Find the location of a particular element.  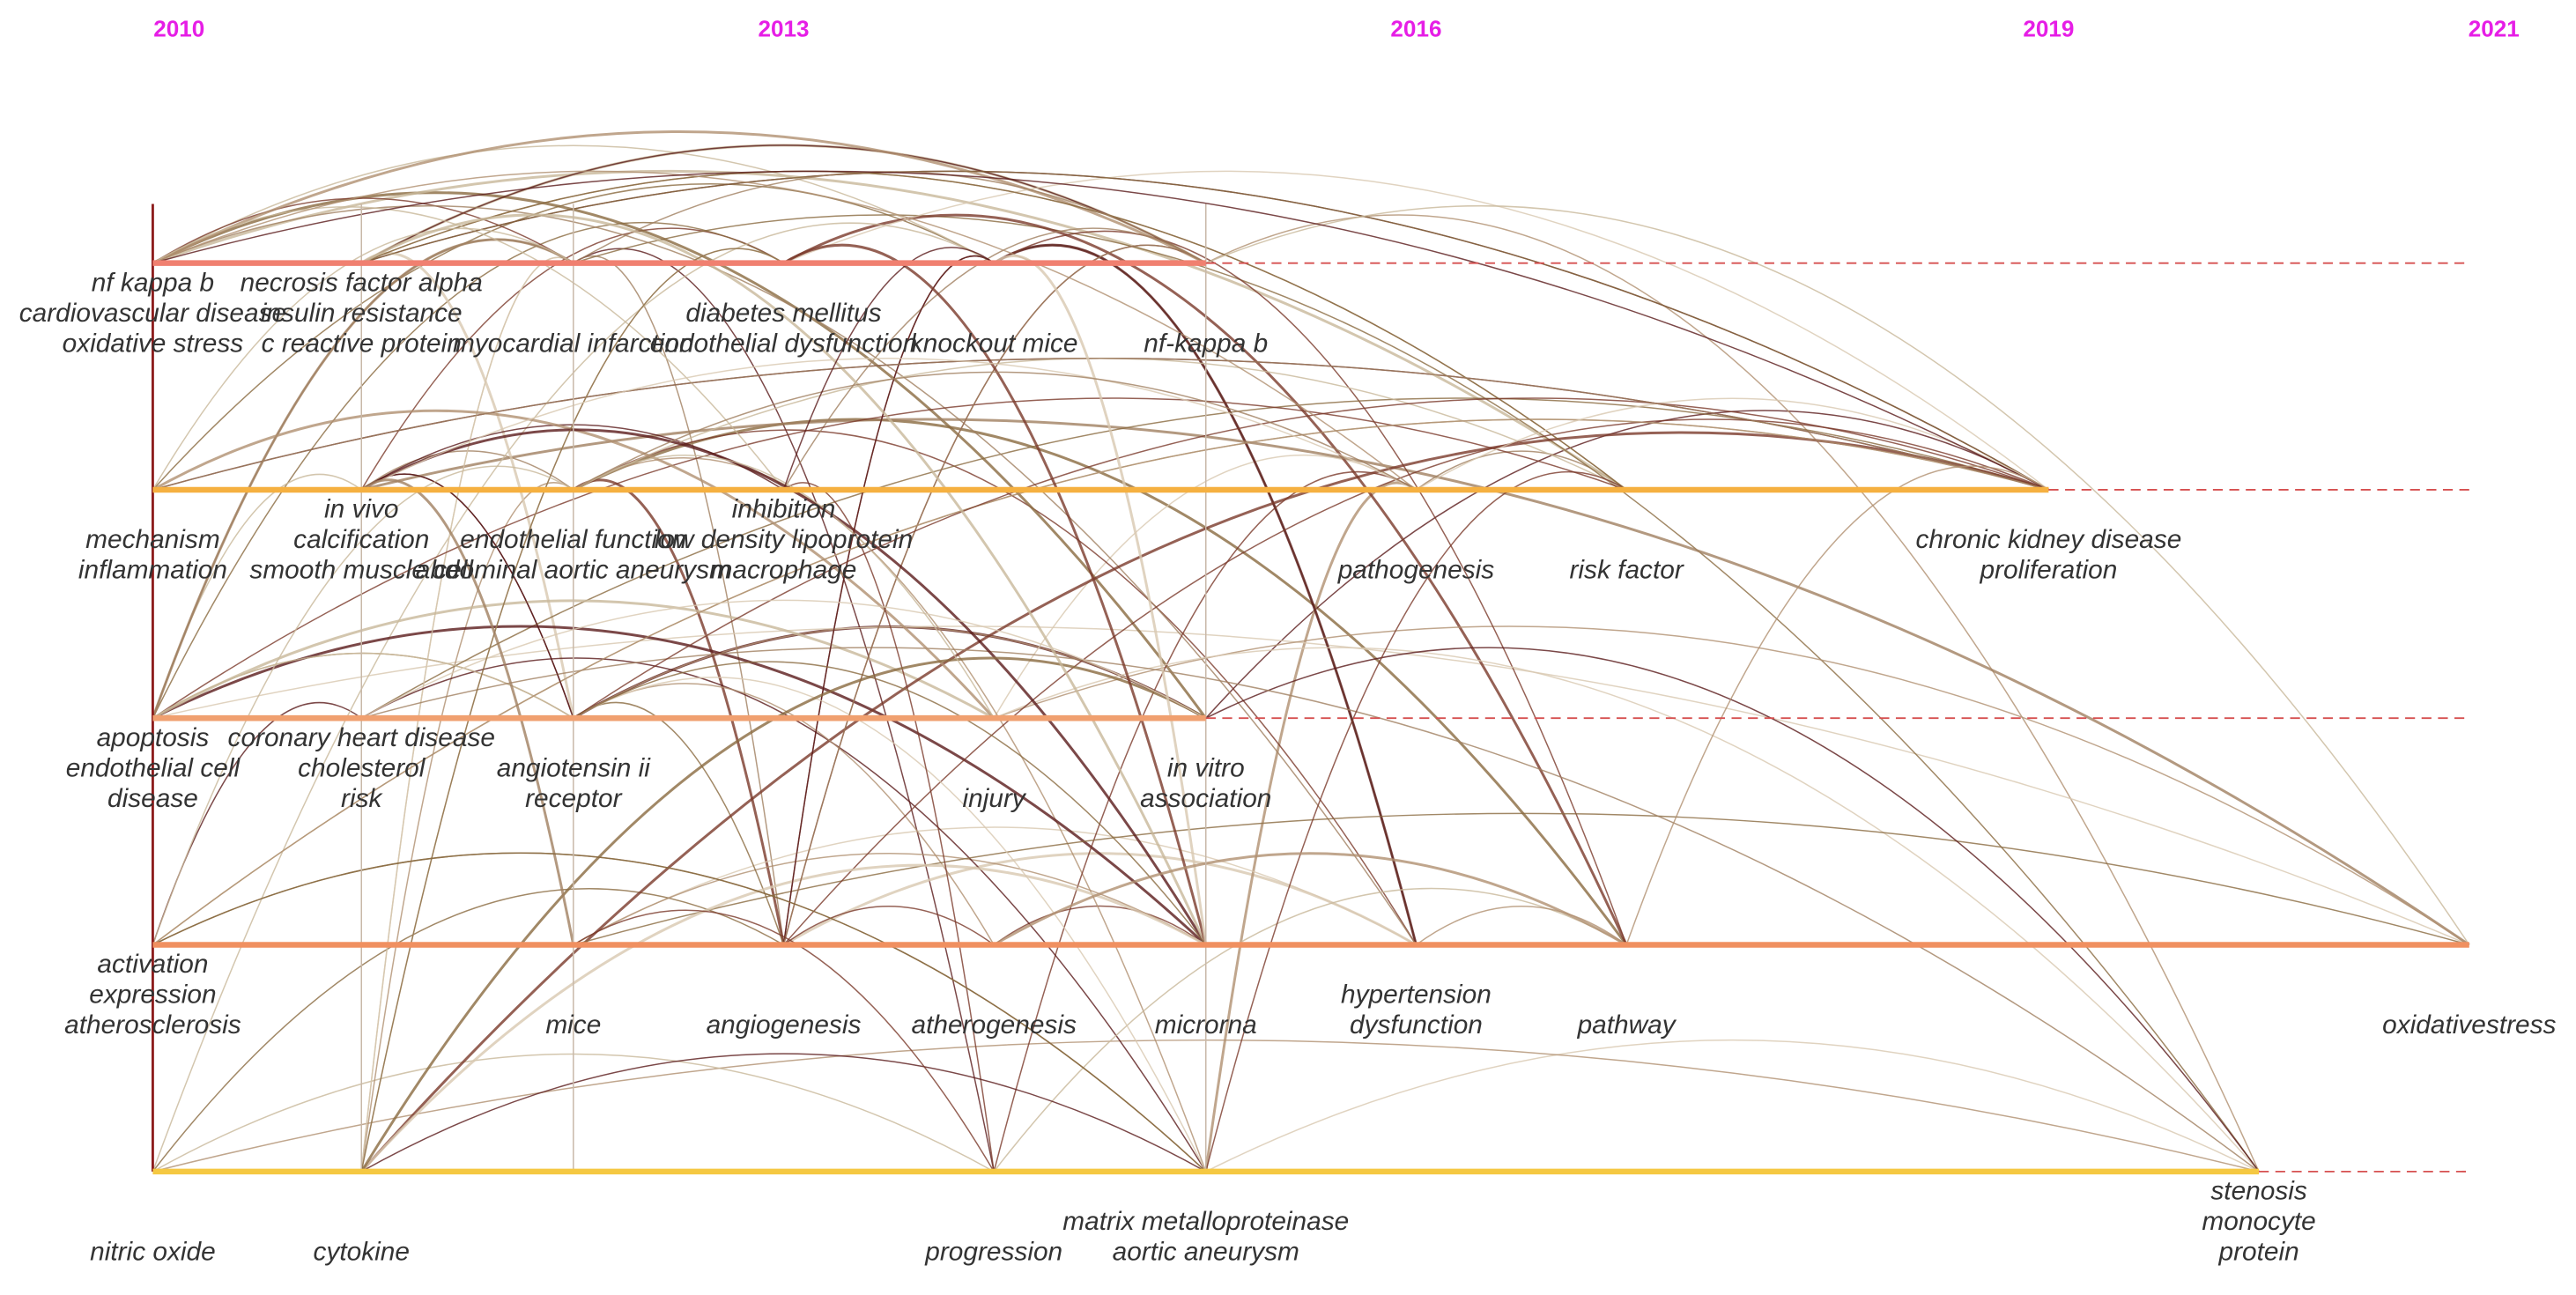

keyword: stenosis is located at coordinates (2259, 1191).